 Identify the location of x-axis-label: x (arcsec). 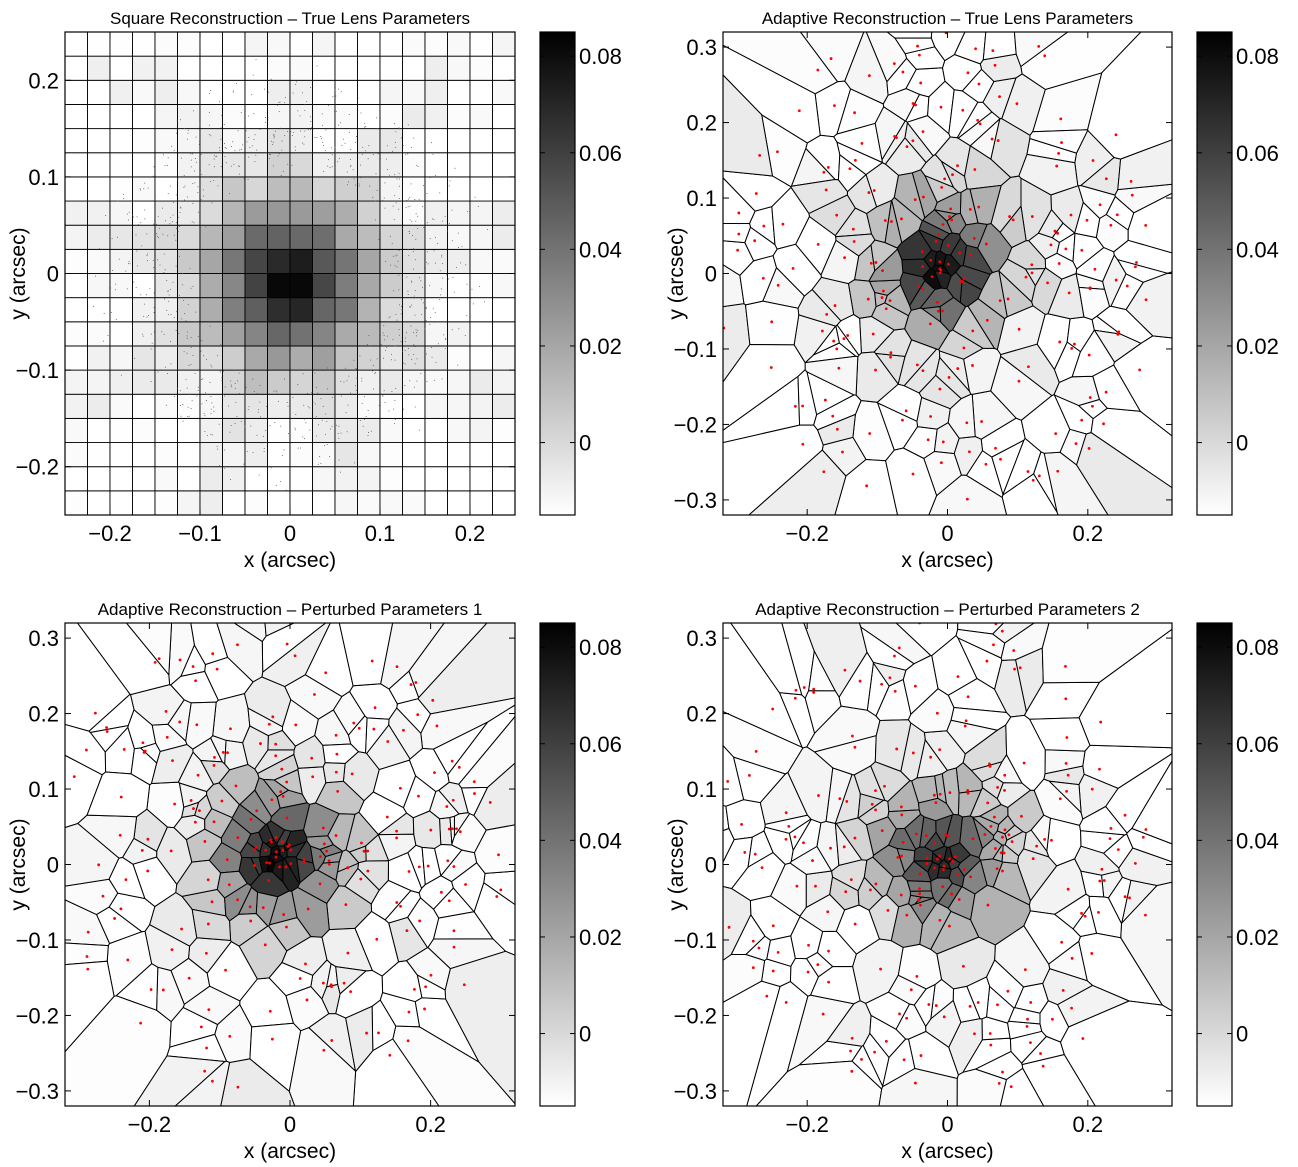
(947, 1151).